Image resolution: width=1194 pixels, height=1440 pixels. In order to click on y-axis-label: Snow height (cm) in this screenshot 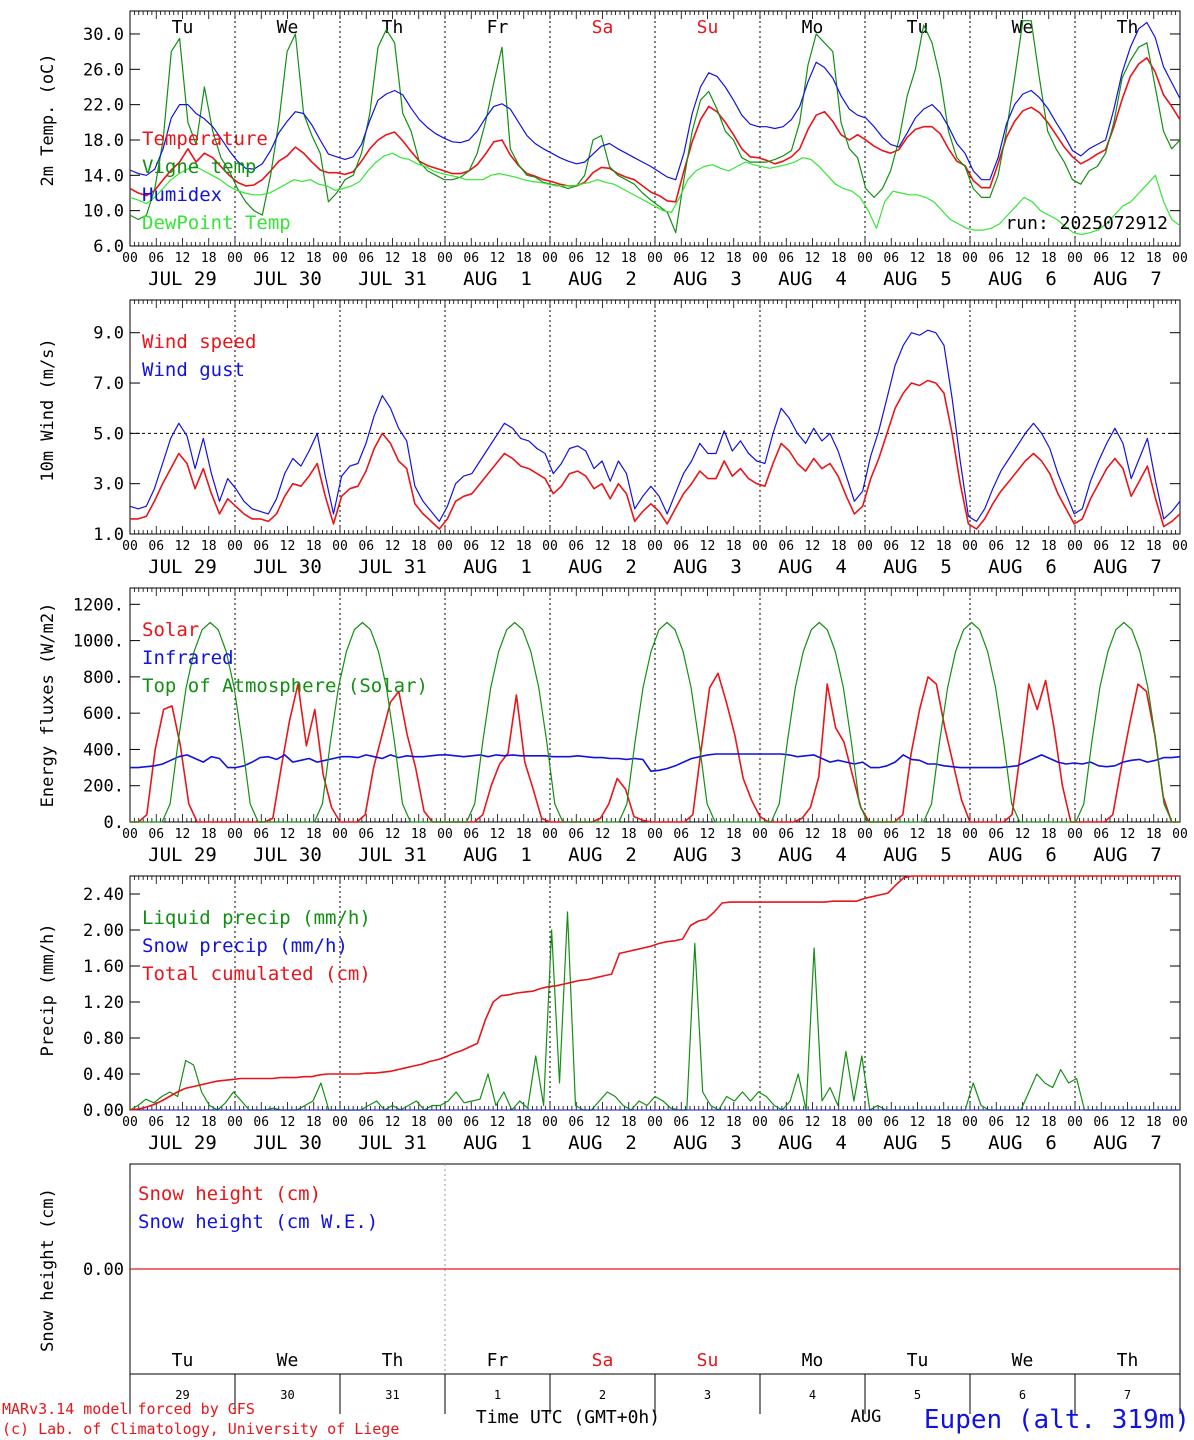, I will do `click(48, 1270)`.